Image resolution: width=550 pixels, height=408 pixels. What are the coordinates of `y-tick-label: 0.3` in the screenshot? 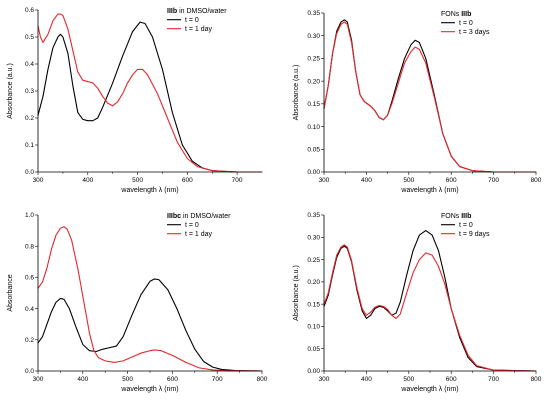 It's located at (29, 91).